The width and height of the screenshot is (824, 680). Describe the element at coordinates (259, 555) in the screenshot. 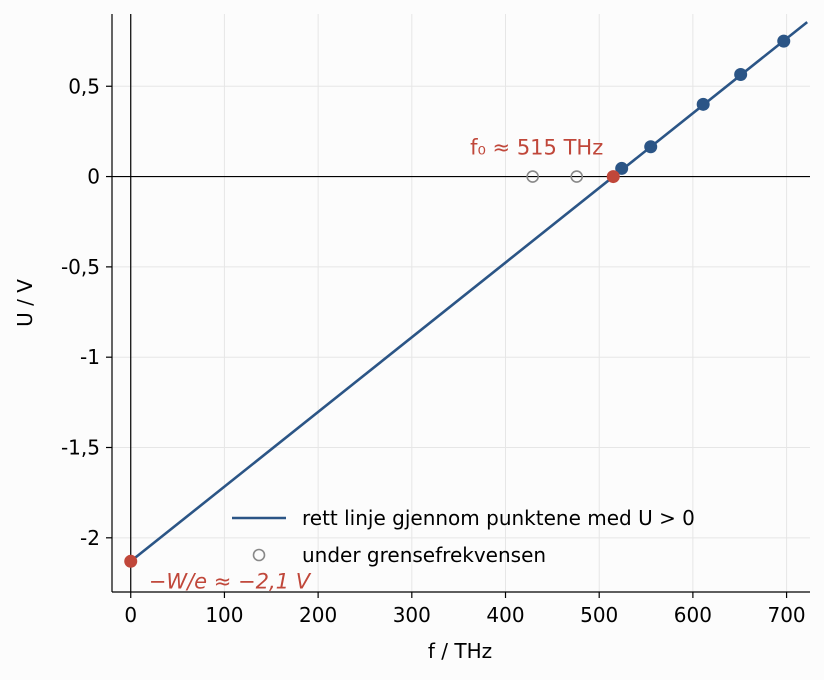

I see `legend-open-point-swatch` at that location.